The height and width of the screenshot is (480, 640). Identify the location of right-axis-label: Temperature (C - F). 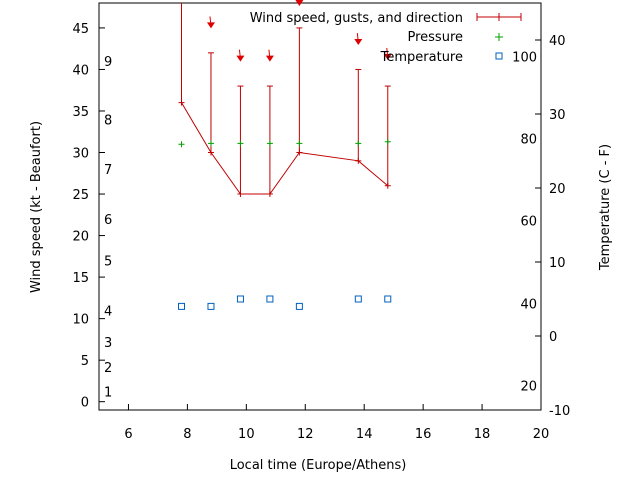
(605, 207).